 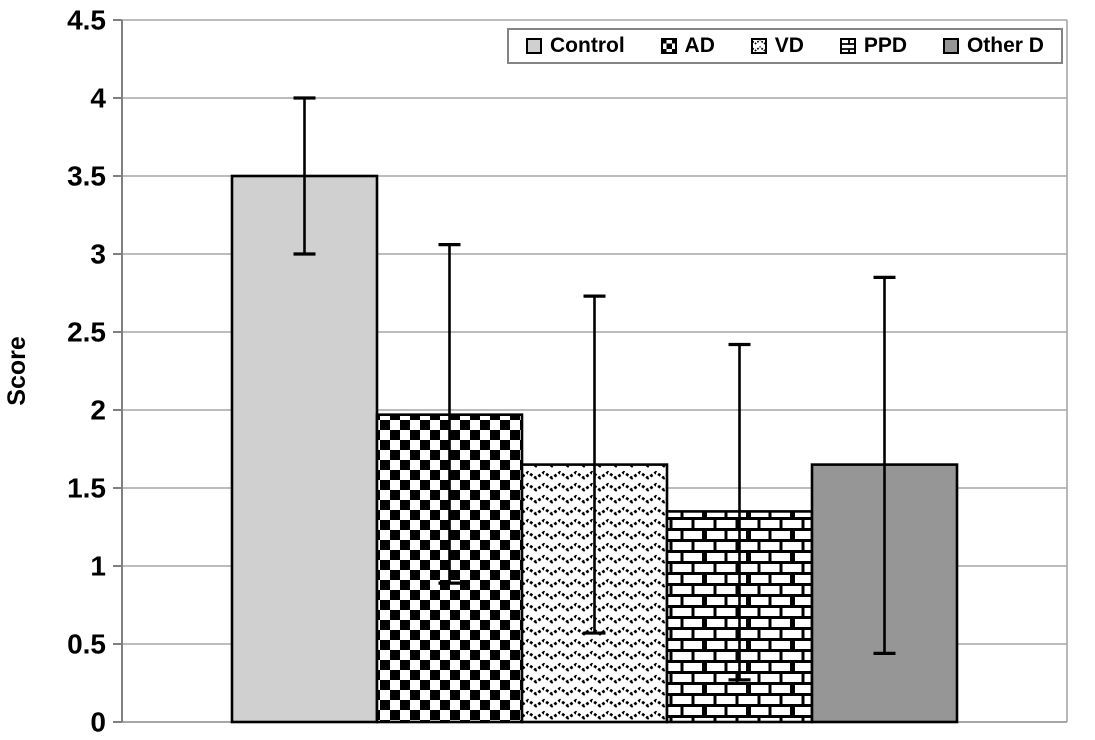 I want to click on legend-label-ad: AD, so click(x=699, y=45).